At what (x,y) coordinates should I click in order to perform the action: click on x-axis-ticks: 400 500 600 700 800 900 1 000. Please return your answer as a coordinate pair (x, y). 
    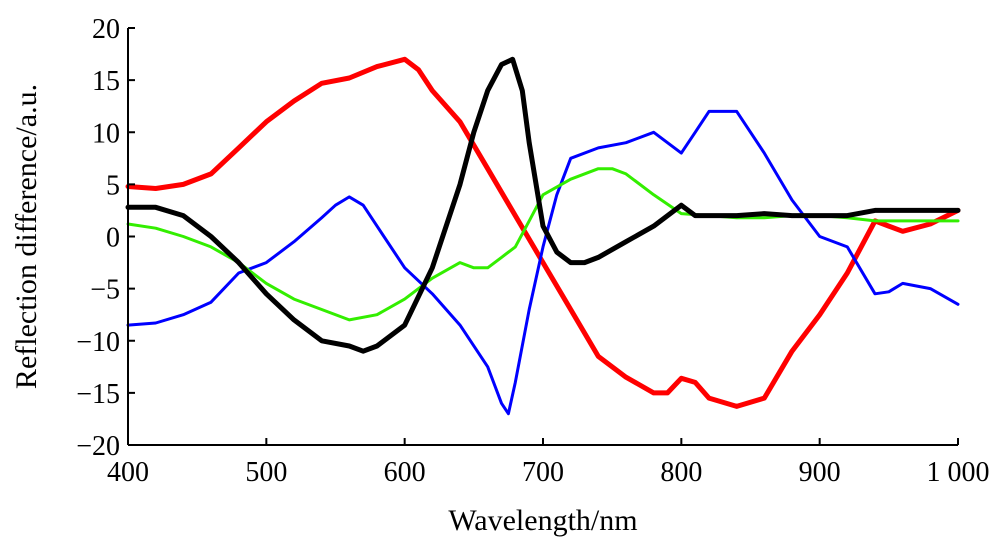
    Looking at the image, I should click on (548, 463).